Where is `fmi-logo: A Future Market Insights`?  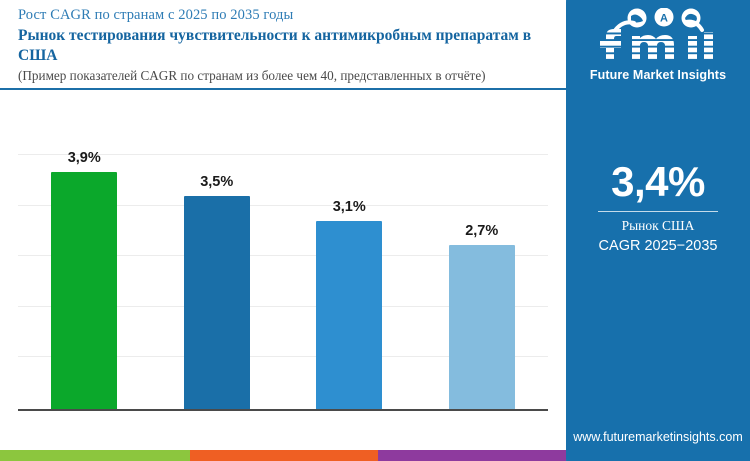
fmi-logo: A Future Market Insights is located at coordinates (658, 45).